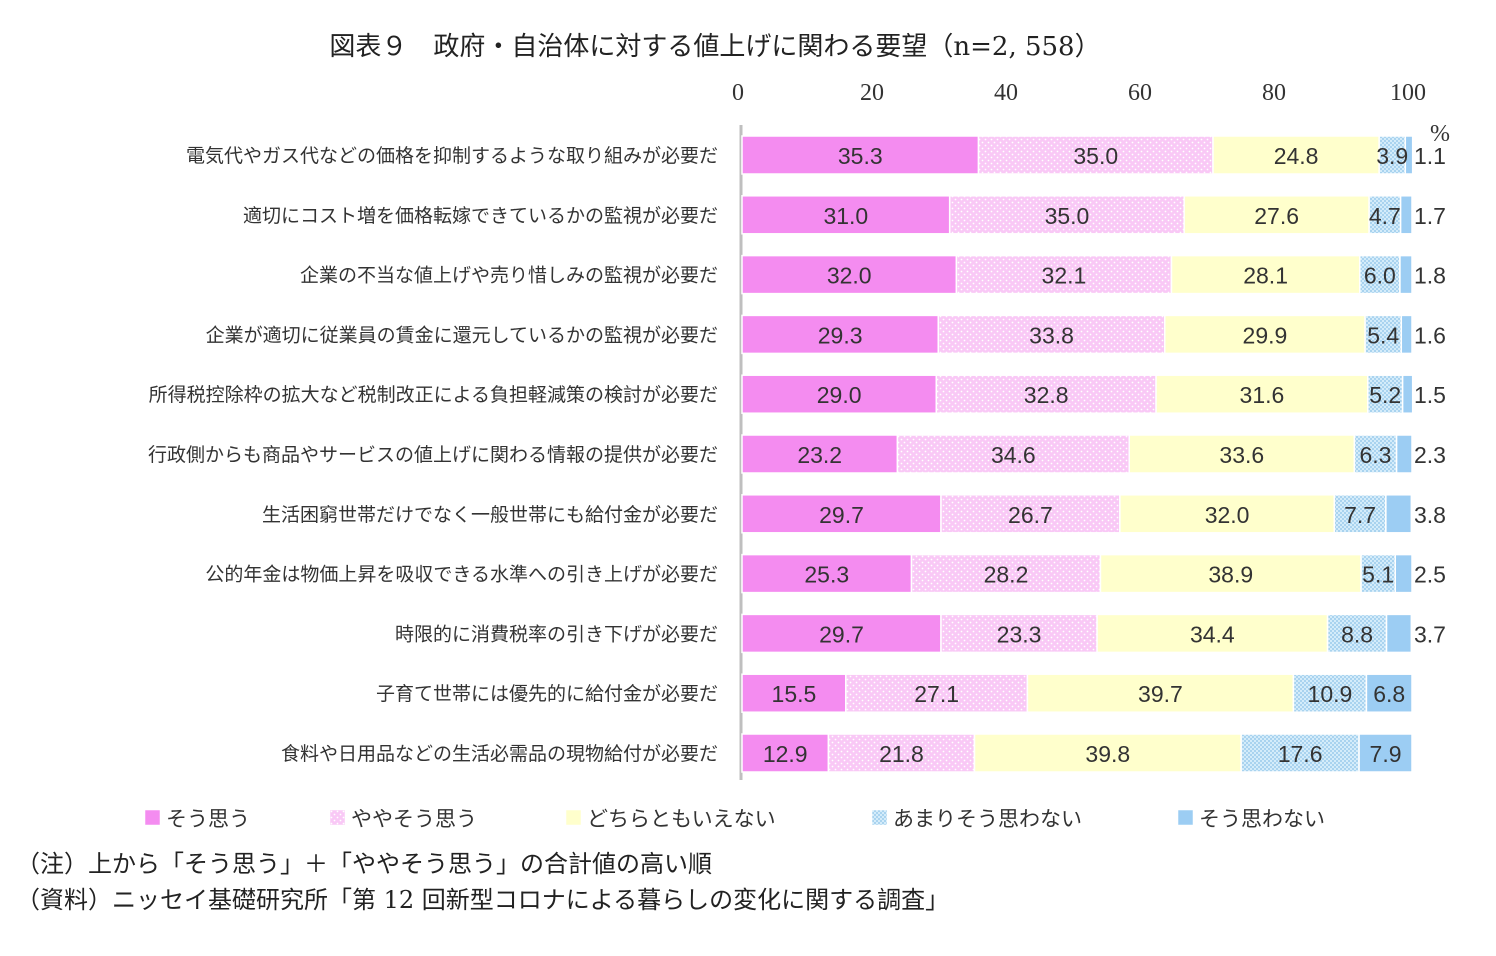 The image size is (1496, 956). I want to click on data-label: 29.0, so click(839, 395).